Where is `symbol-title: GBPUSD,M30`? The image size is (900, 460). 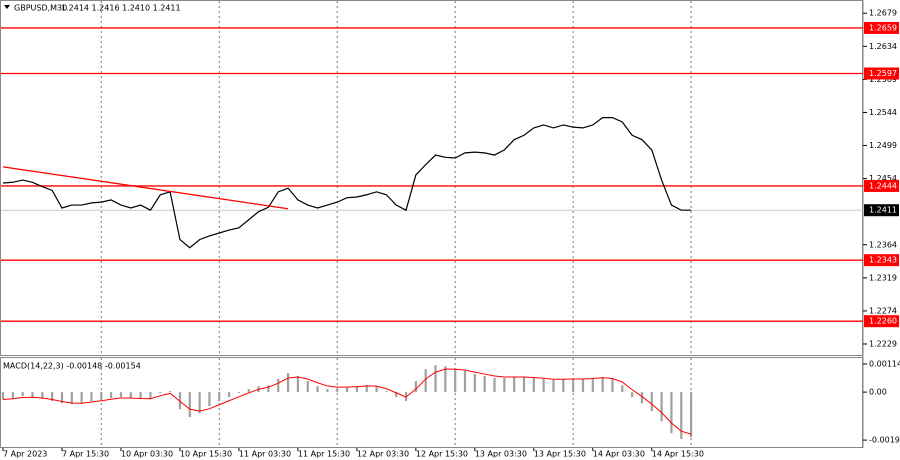 symbol-title: GBPUSD,M30 is located at coordinates (40, 8).